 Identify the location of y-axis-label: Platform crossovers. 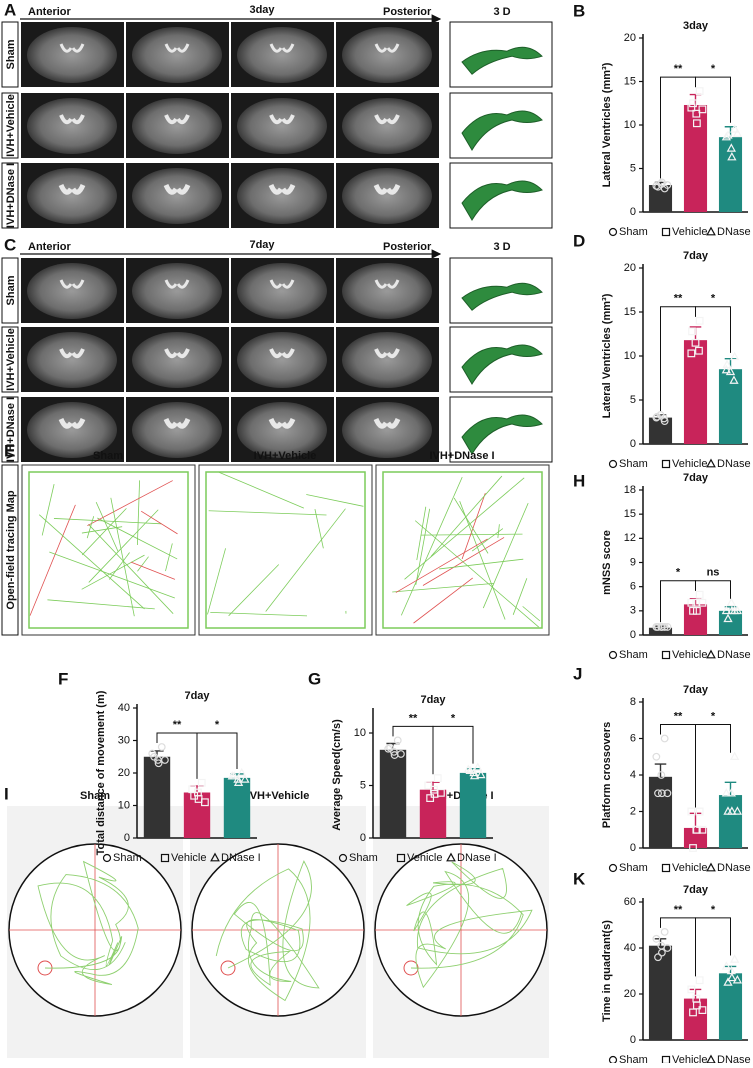
(607, 775).